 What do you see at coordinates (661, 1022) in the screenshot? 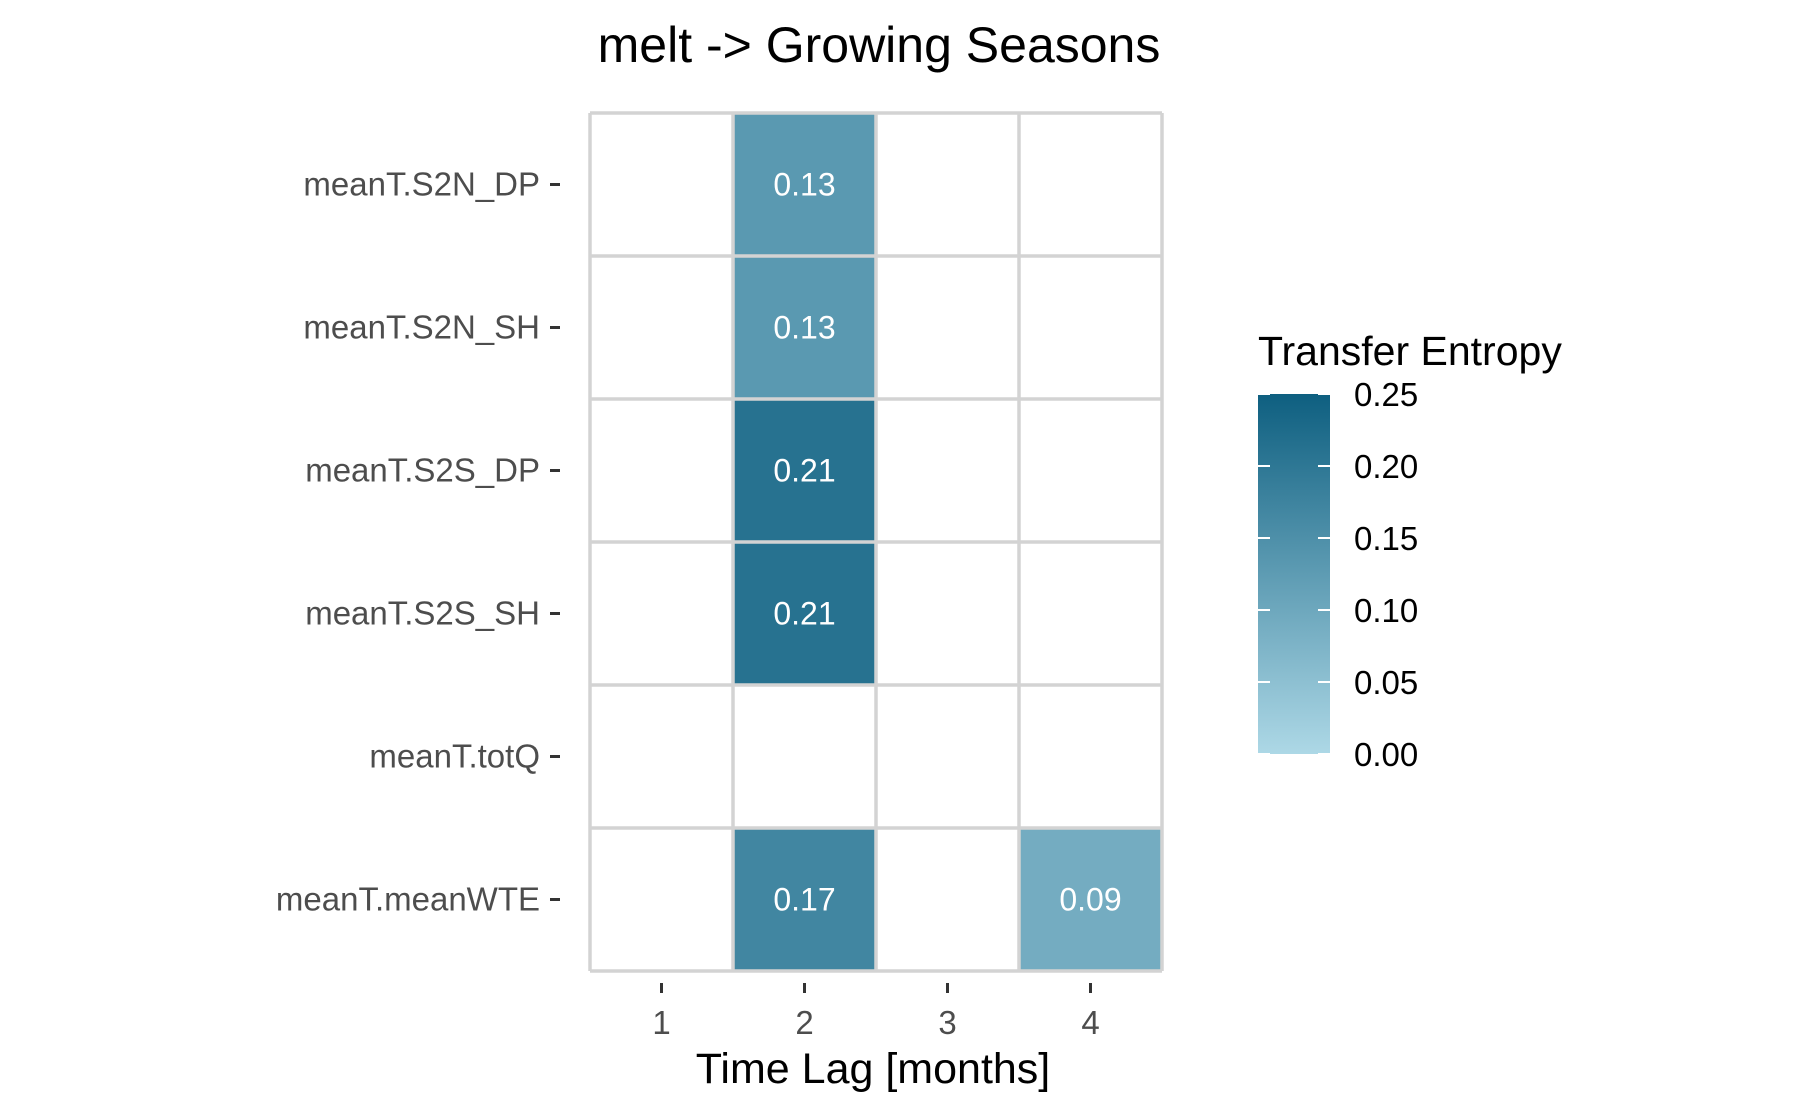
I see `x-tick-label: 1` at bounding box center [661, 1022].